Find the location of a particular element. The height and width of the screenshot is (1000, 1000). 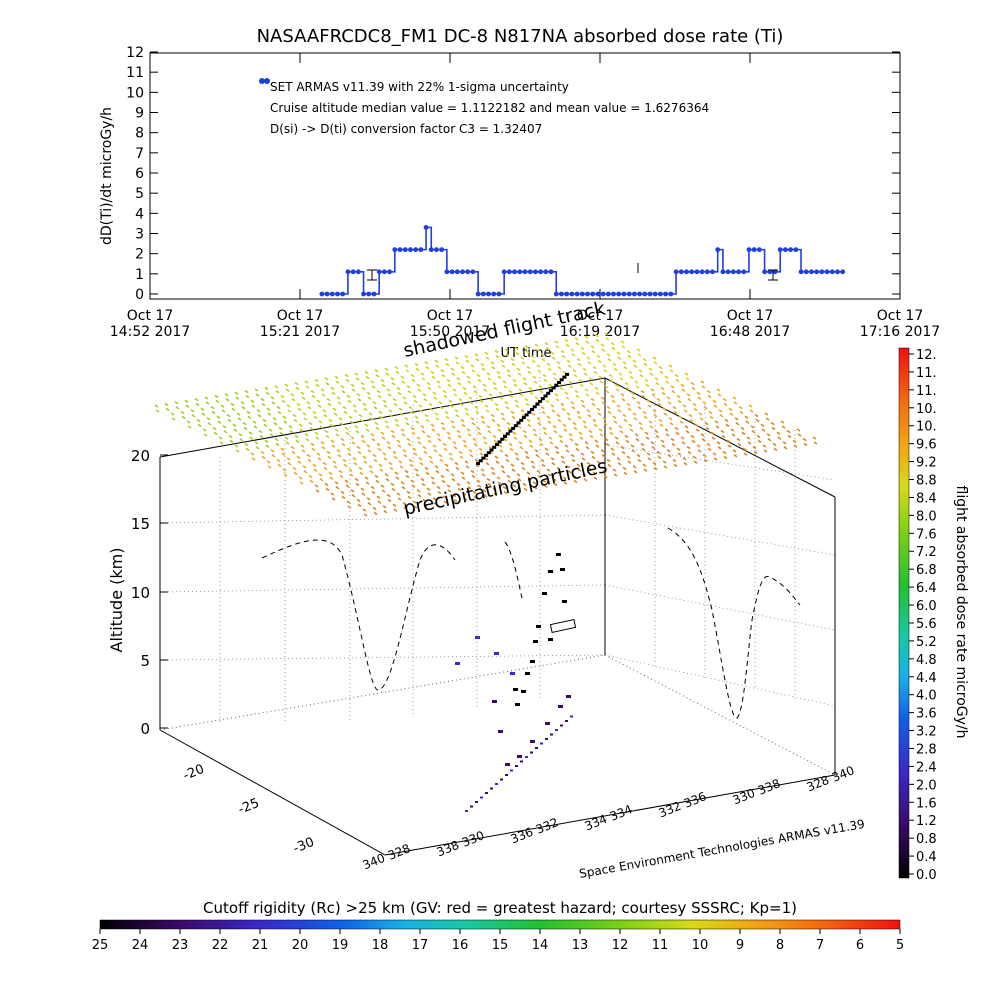

x3-tick-label: 328 is located at coordinates (399, 852).